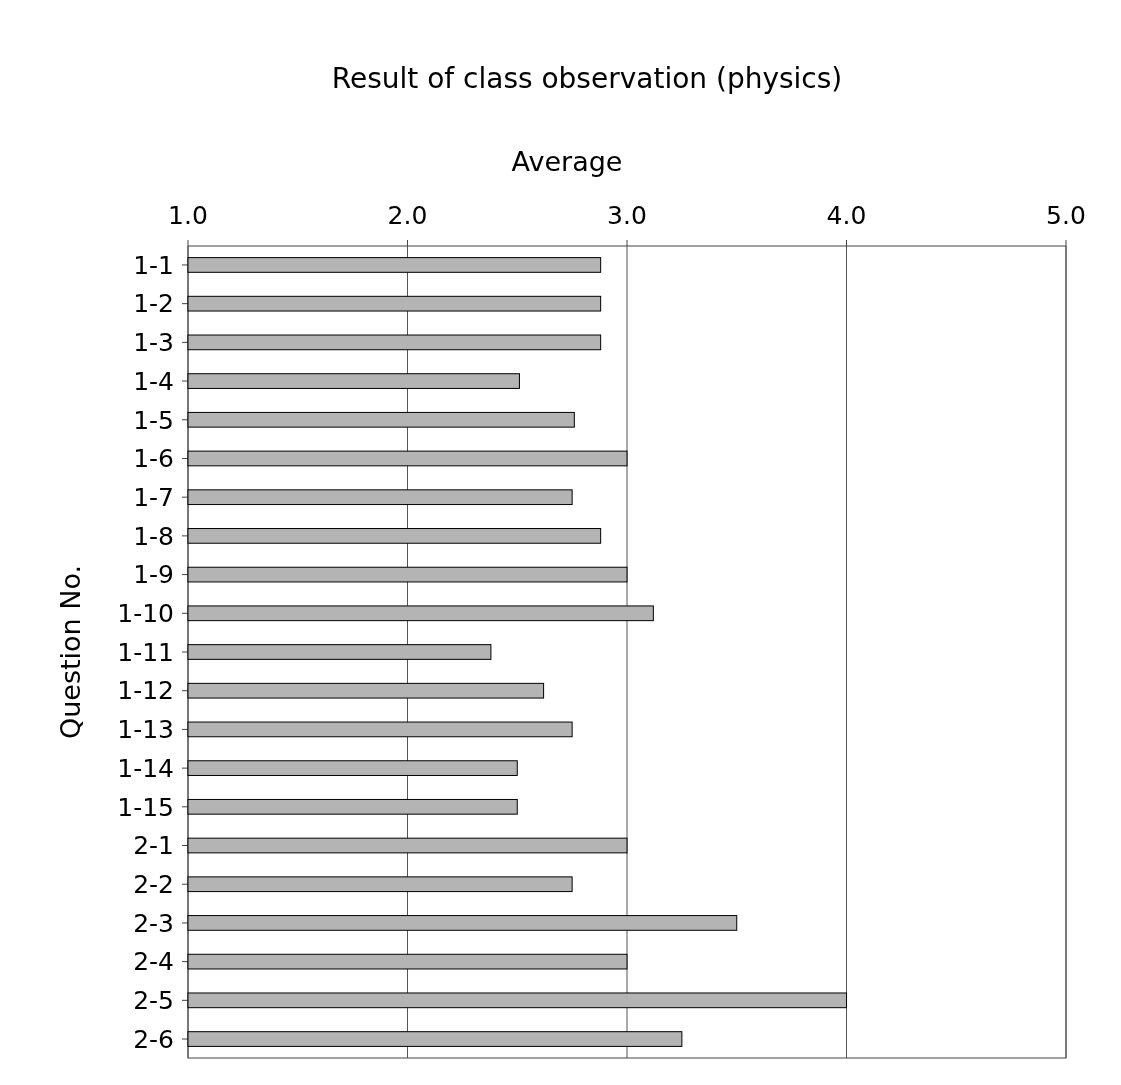 This screenshot has height=1085, width=1121. Describe the element at coordinates (145, 652) in the screenshot. I see `y-tick-label: 1-11` at that location.